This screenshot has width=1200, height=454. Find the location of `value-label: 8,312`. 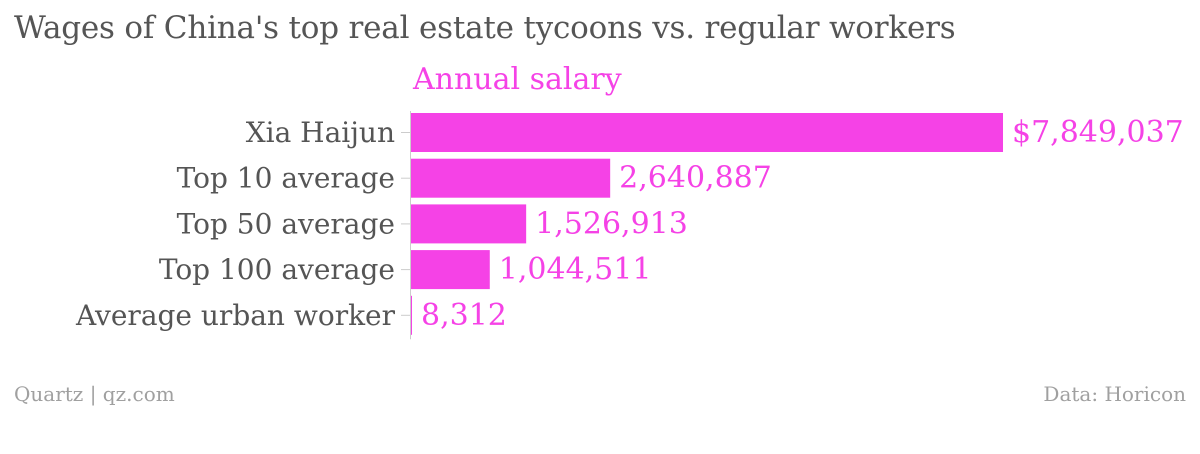

value-label: 8,312 is located at coordinates (464, 315).